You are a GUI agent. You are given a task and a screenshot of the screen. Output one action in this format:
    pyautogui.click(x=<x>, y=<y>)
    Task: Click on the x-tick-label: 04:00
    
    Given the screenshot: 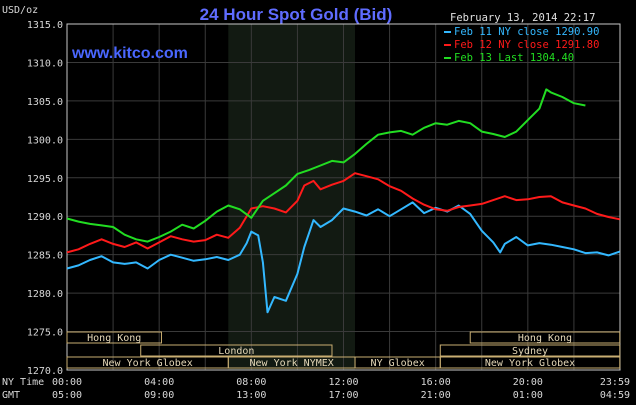 What is the action you would take?
    pyautogui.click(x=159, y=382)
    